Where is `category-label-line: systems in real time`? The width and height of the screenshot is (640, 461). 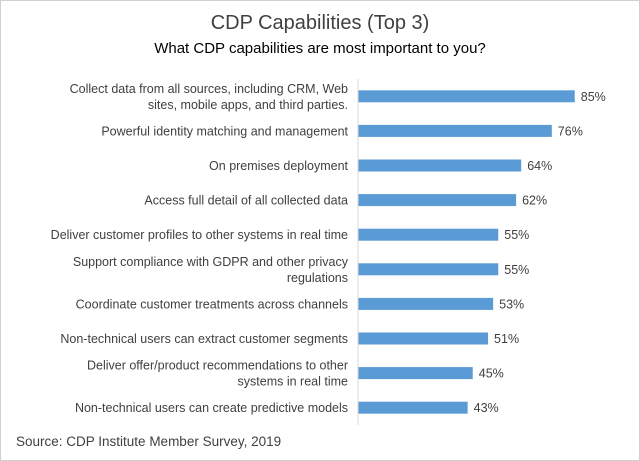 category-label-line: systems in real time is located at coordinates (293, 382).